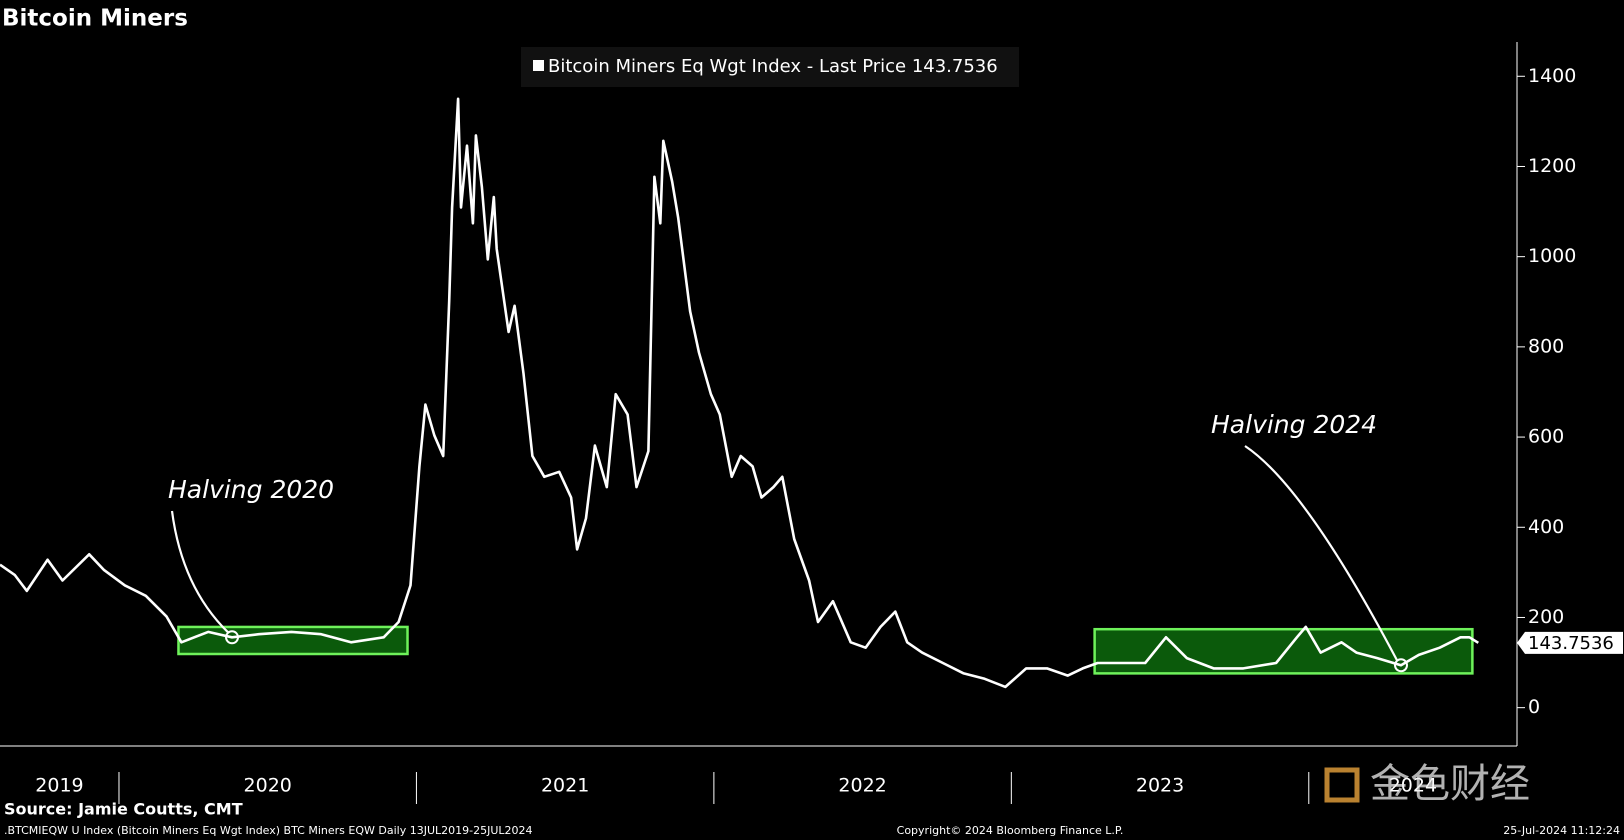 This screenshot has height=840, width=1624. I want to click on last-price-tag, so click(1570, 642).